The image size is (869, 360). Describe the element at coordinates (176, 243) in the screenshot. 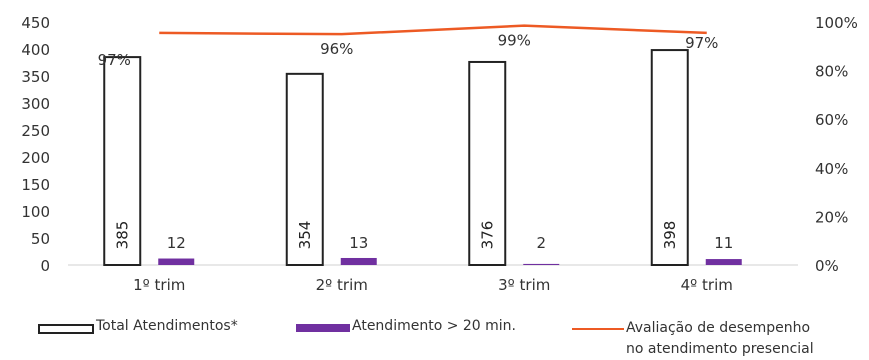

I see `data-label-atendimento: 12` at that location.